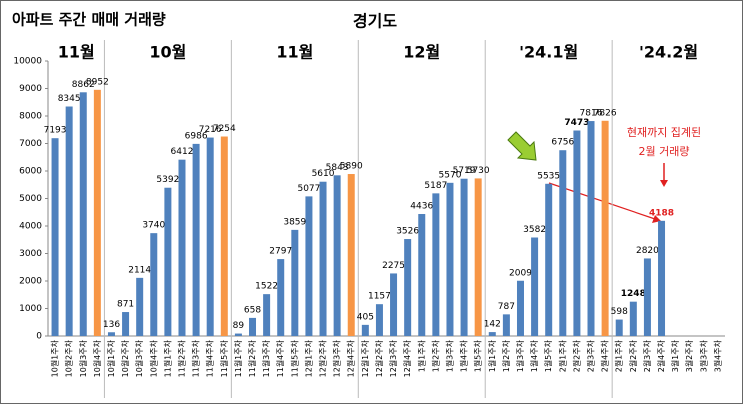  What do you see at coordinates (30, 254) in the screenshot?
I see `y-tick-label: 3000` at bounding box center [30, 254].